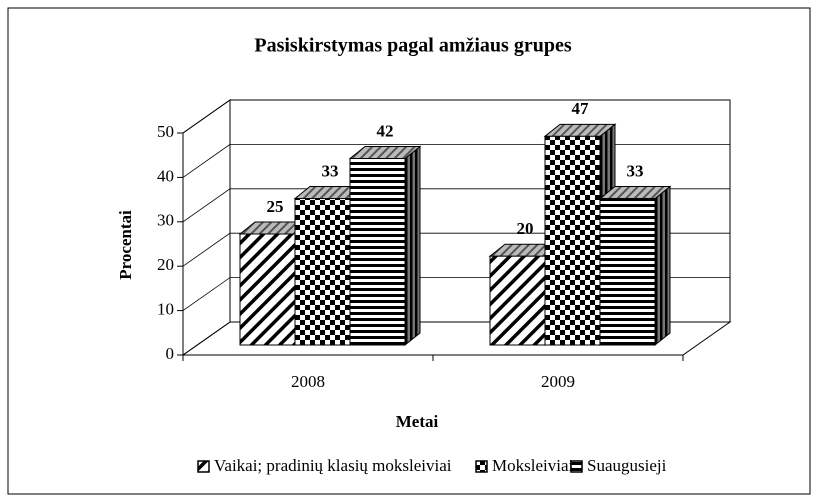  I want to click on y-tick-label: 30, so click(165, 220).